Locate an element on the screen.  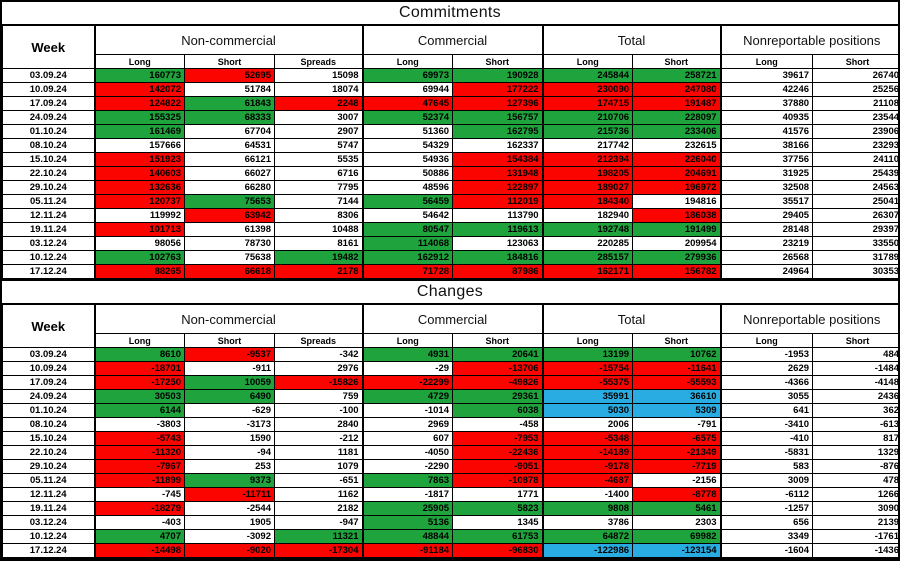
value-cell: 61398 is located at coordinates (230, 230).